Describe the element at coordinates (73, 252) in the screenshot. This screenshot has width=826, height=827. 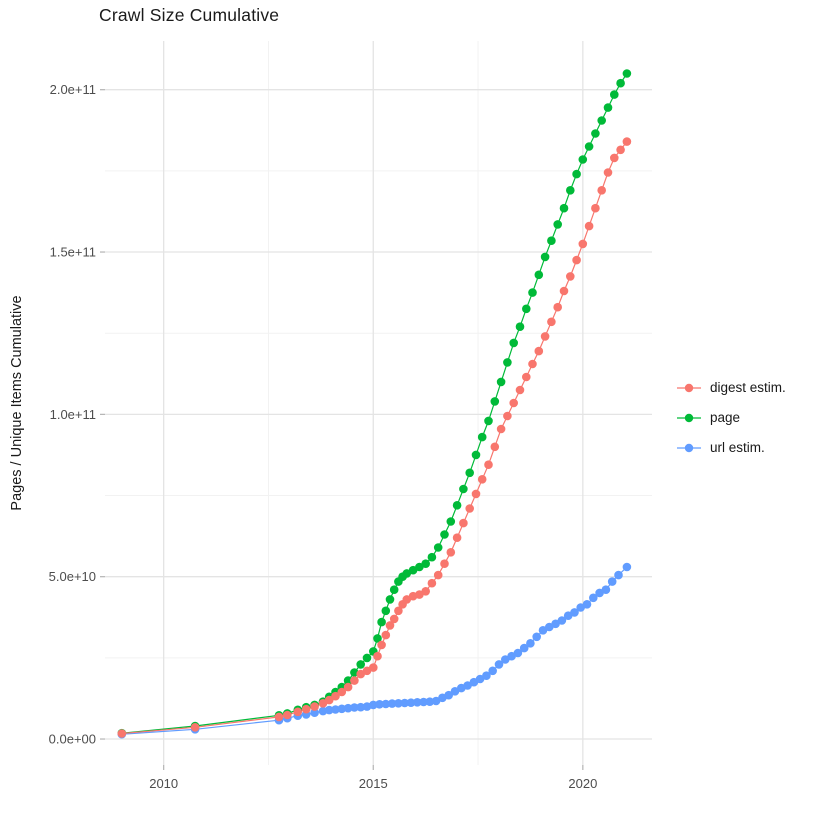
I see `y-tick-label: 1.5e+11` at that location.